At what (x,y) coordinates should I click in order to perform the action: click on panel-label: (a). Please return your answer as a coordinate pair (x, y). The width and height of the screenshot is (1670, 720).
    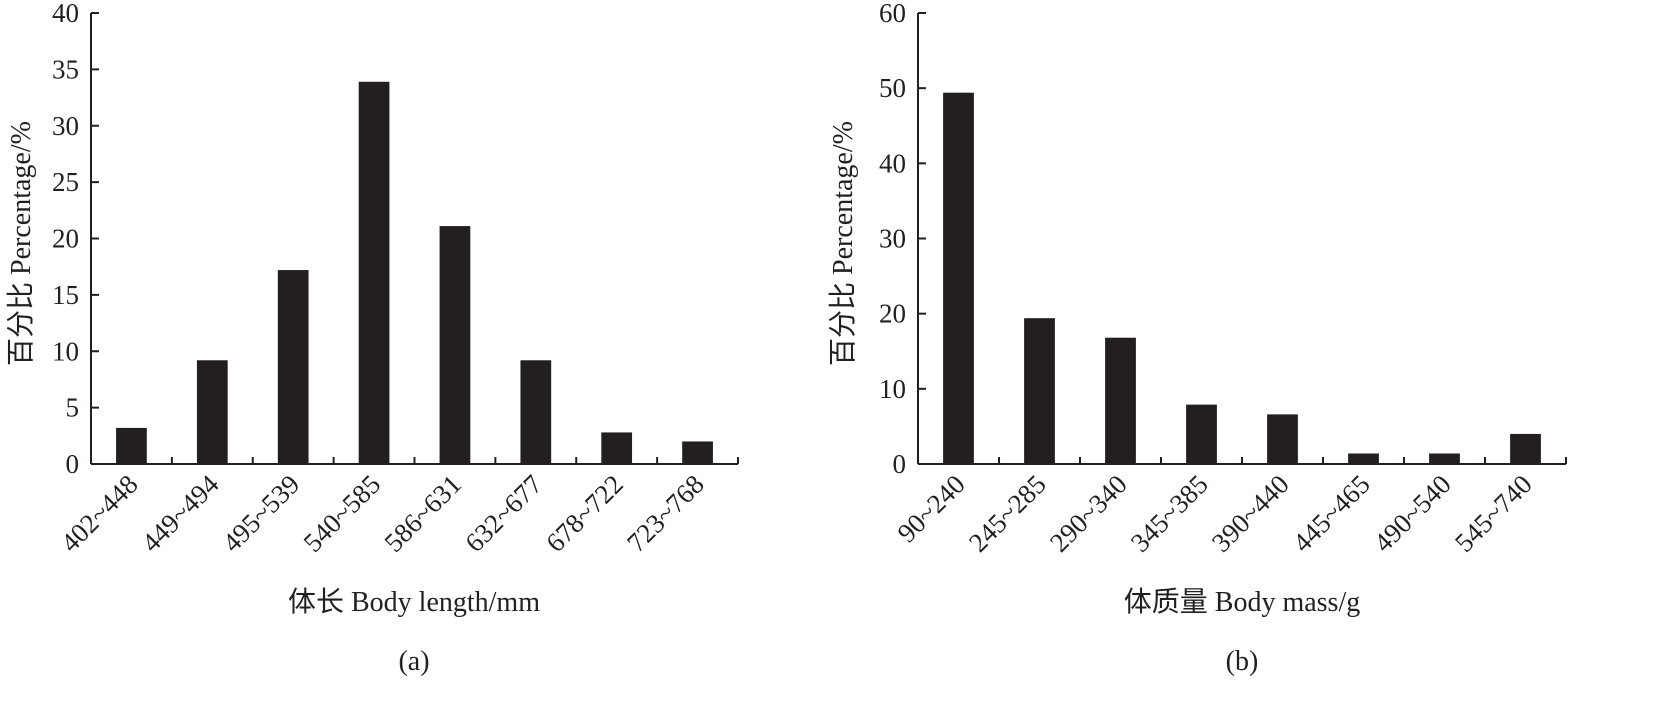
    Looking at the image, I should click on (413, 661).